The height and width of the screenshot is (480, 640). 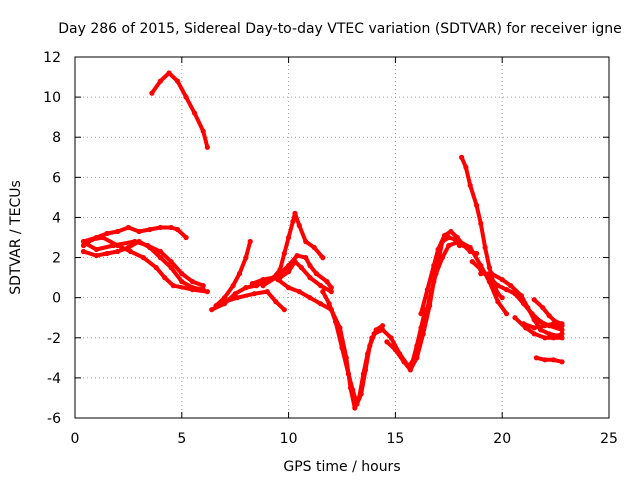 I want to click on y-tick-label: -6, so click(x=54, y=419).